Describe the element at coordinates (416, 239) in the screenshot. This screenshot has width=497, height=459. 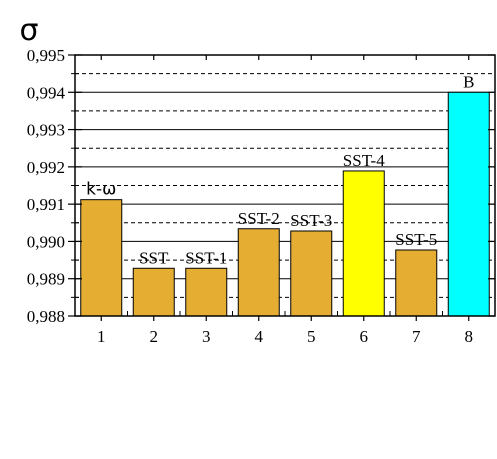
I see `bar-label: SST-5` at that location.